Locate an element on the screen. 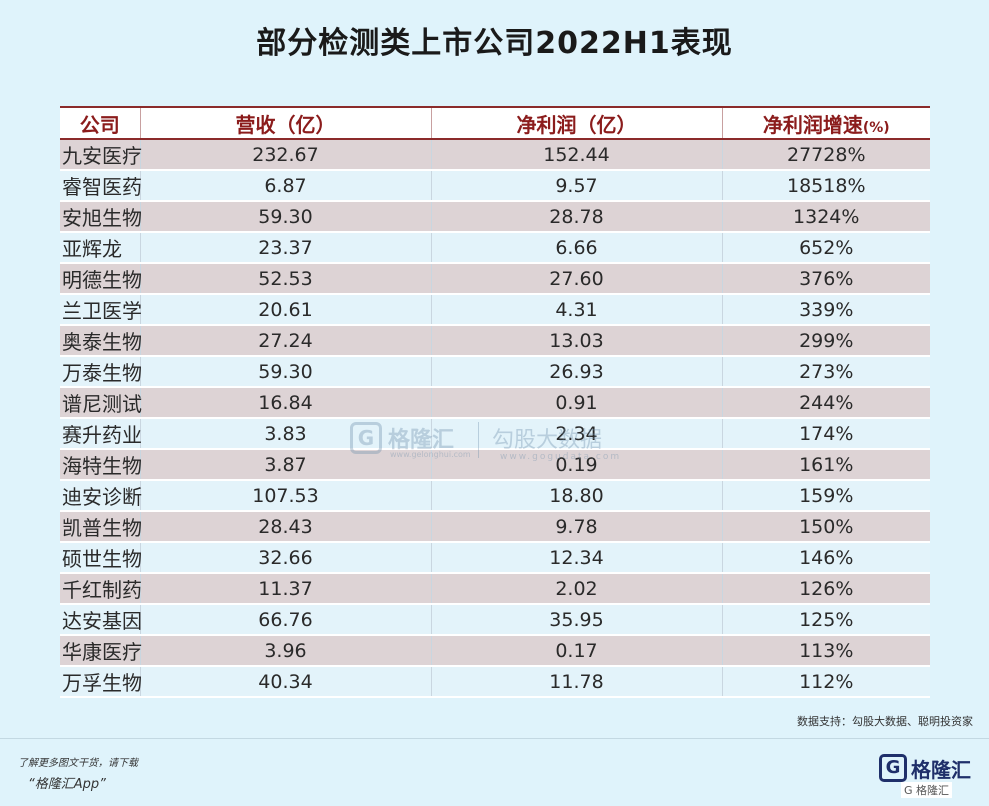 The image size is (989, 806). cell-company: 睿智医药 is located at coordinates (101, 186).